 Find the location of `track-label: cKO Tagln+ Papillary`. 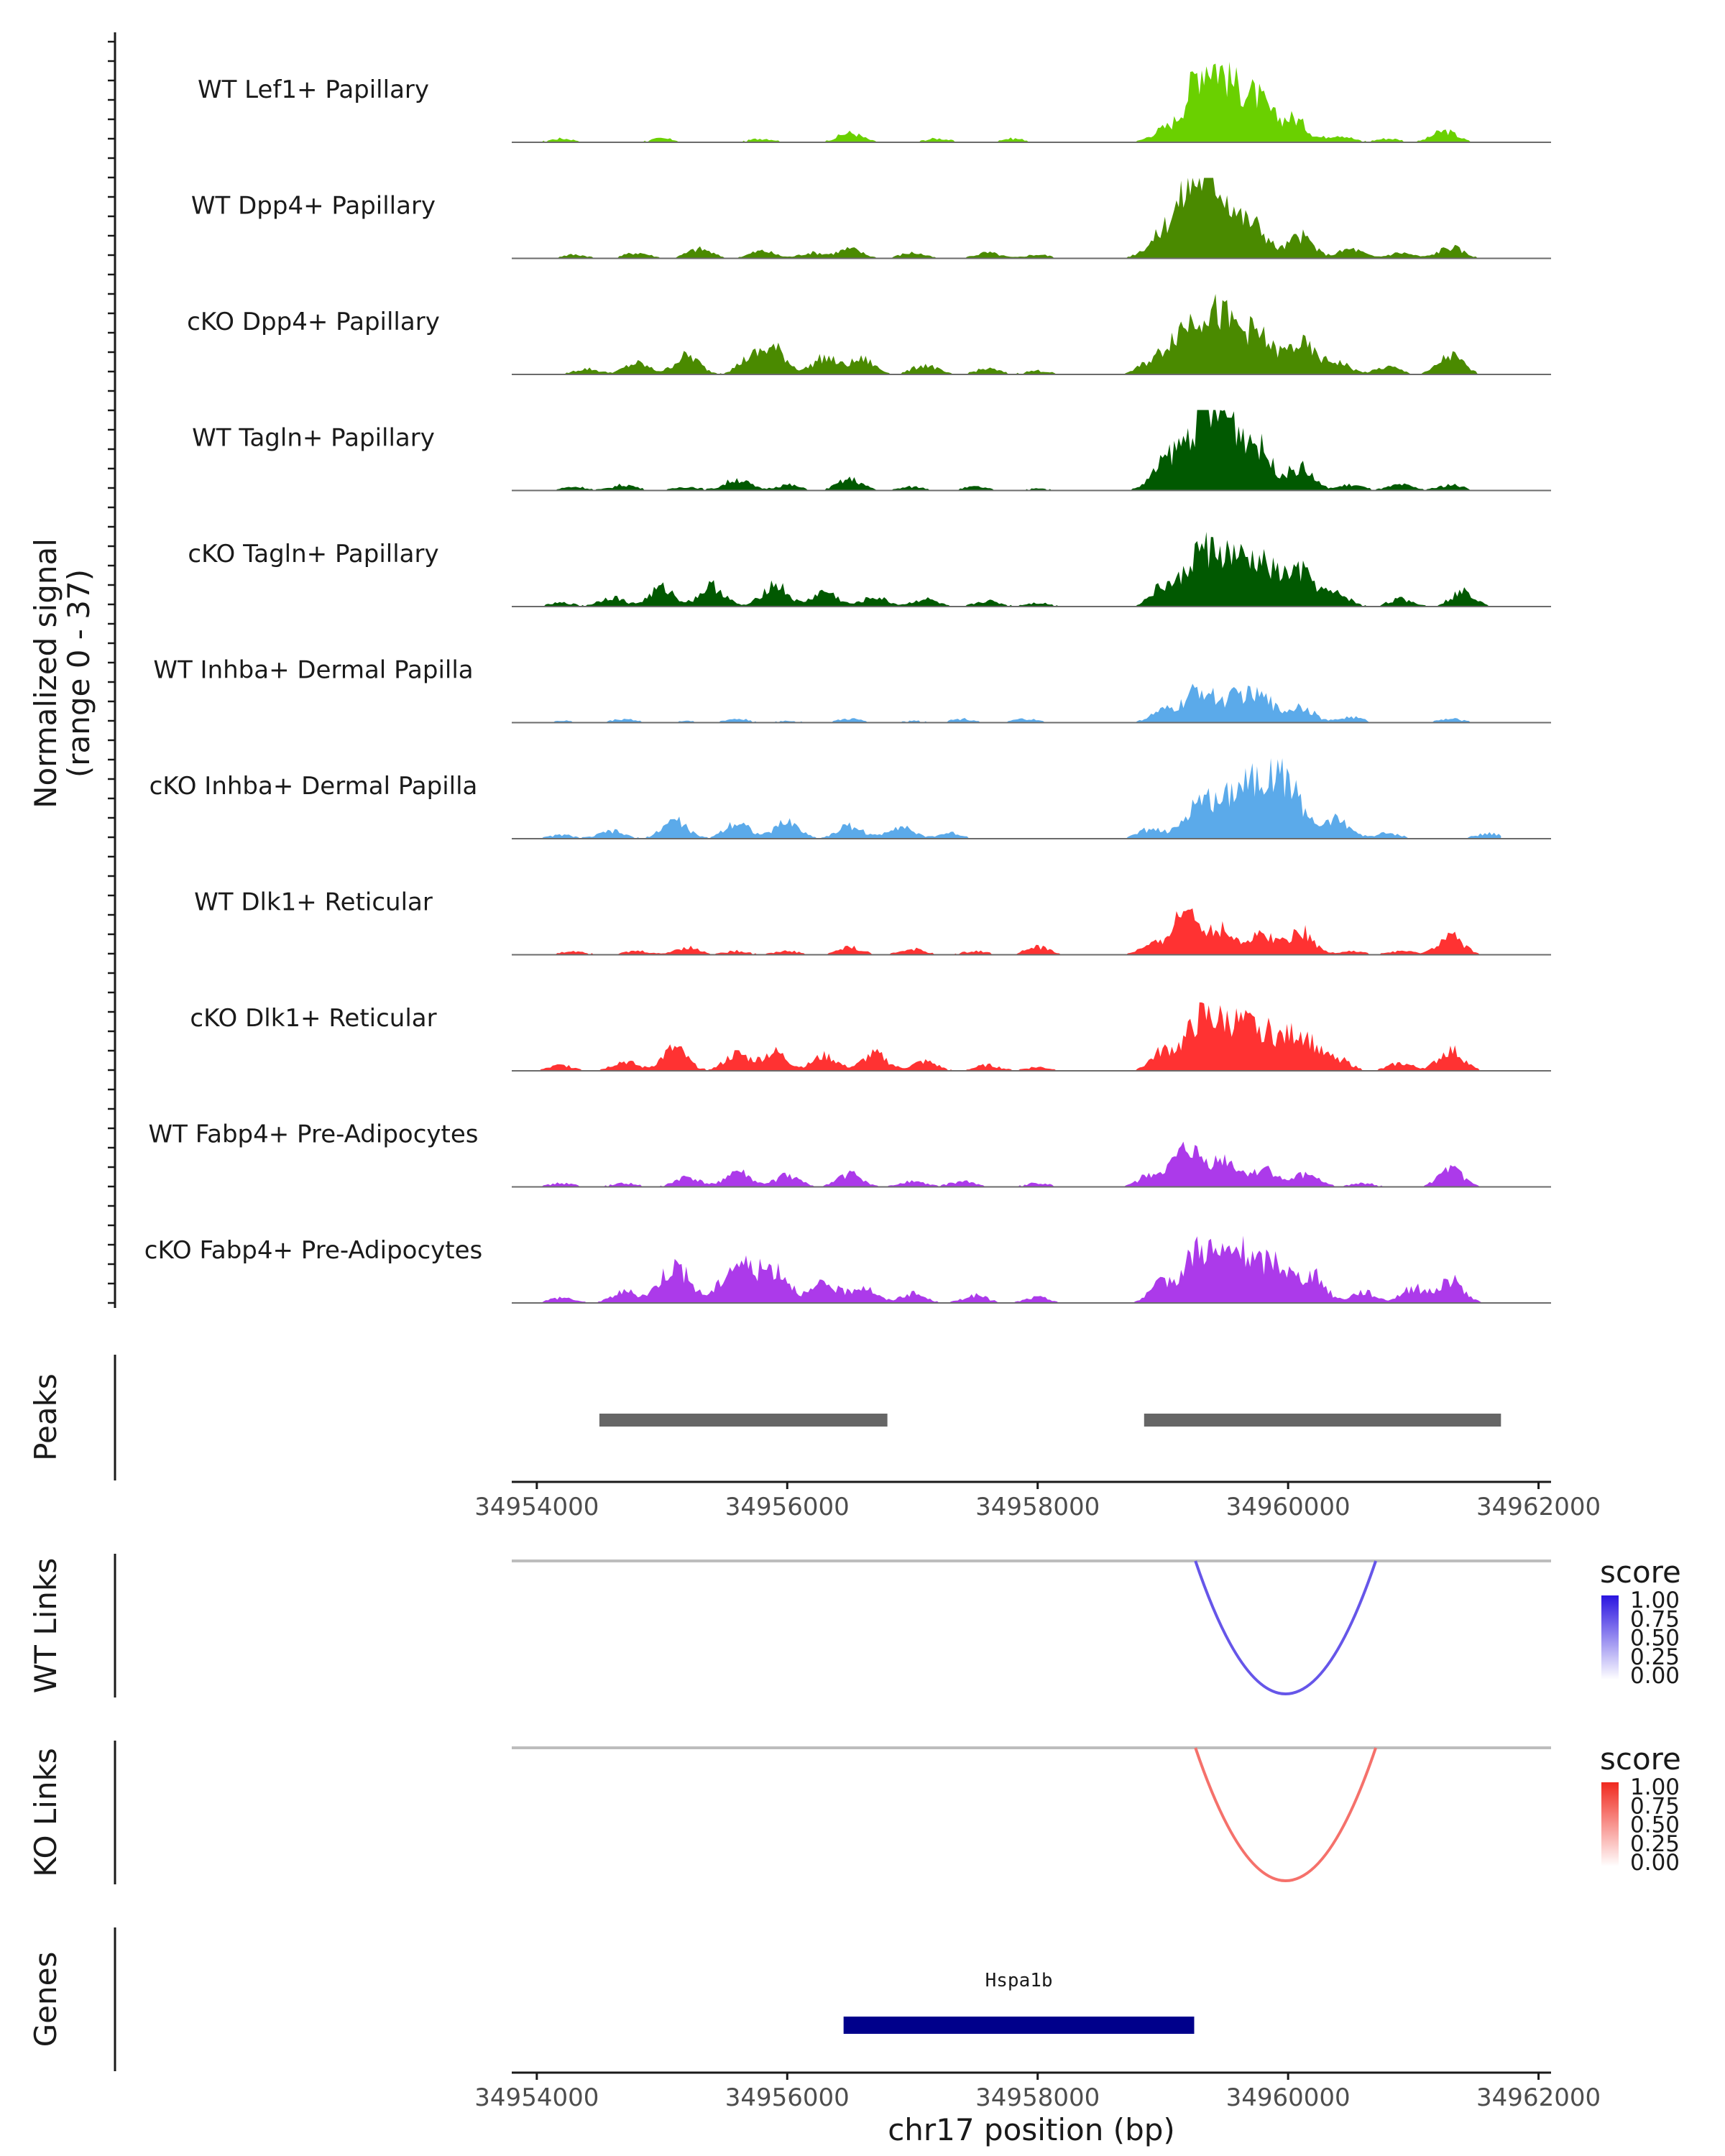

track-label: cKO Tagln+ Papillary is located at coordinates (313, 554).